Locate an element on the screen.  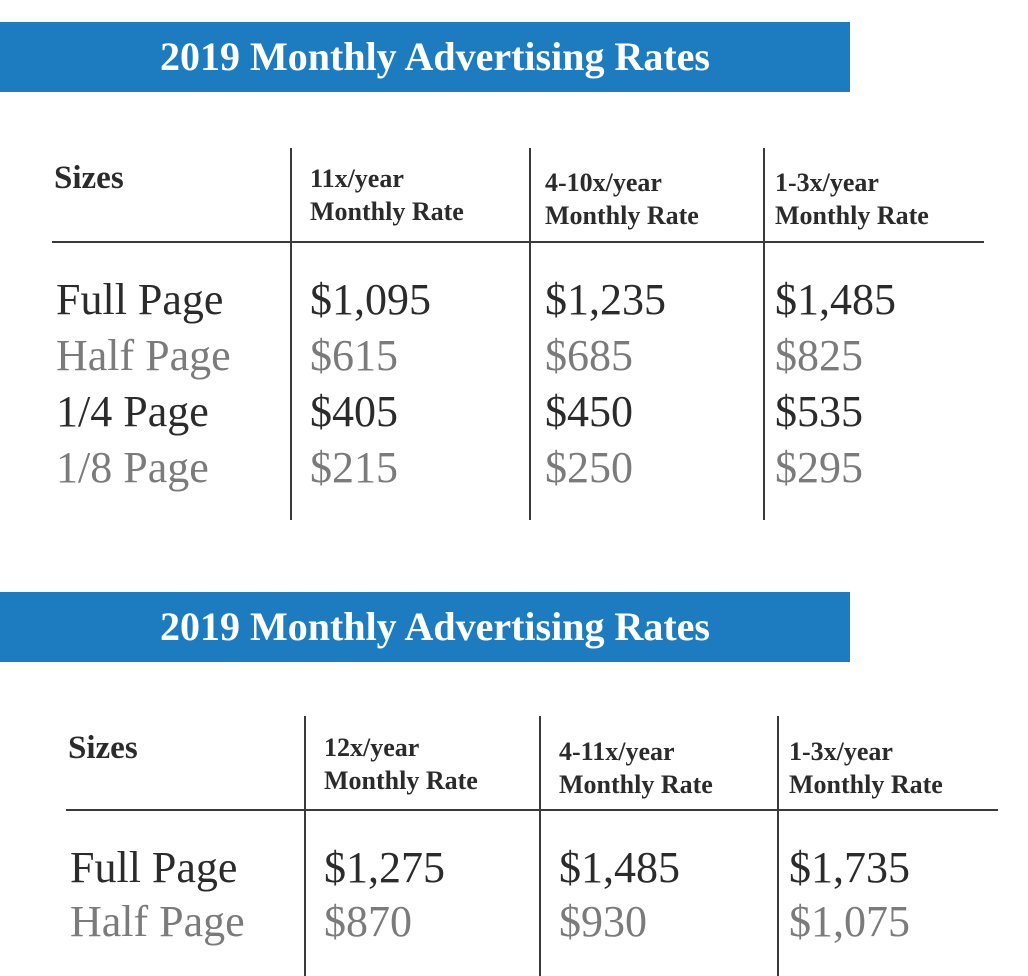
rate-cell: $1,275 is located at coordinates (384, 867).